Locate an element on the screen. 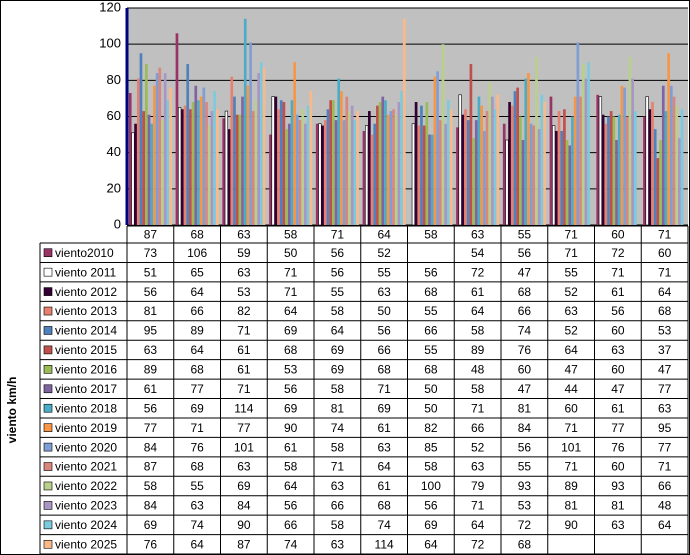 Image resolution: width=690 pixels, height=555 pixels. legend-label: viento 2013 is located at coordinates (86, 311).